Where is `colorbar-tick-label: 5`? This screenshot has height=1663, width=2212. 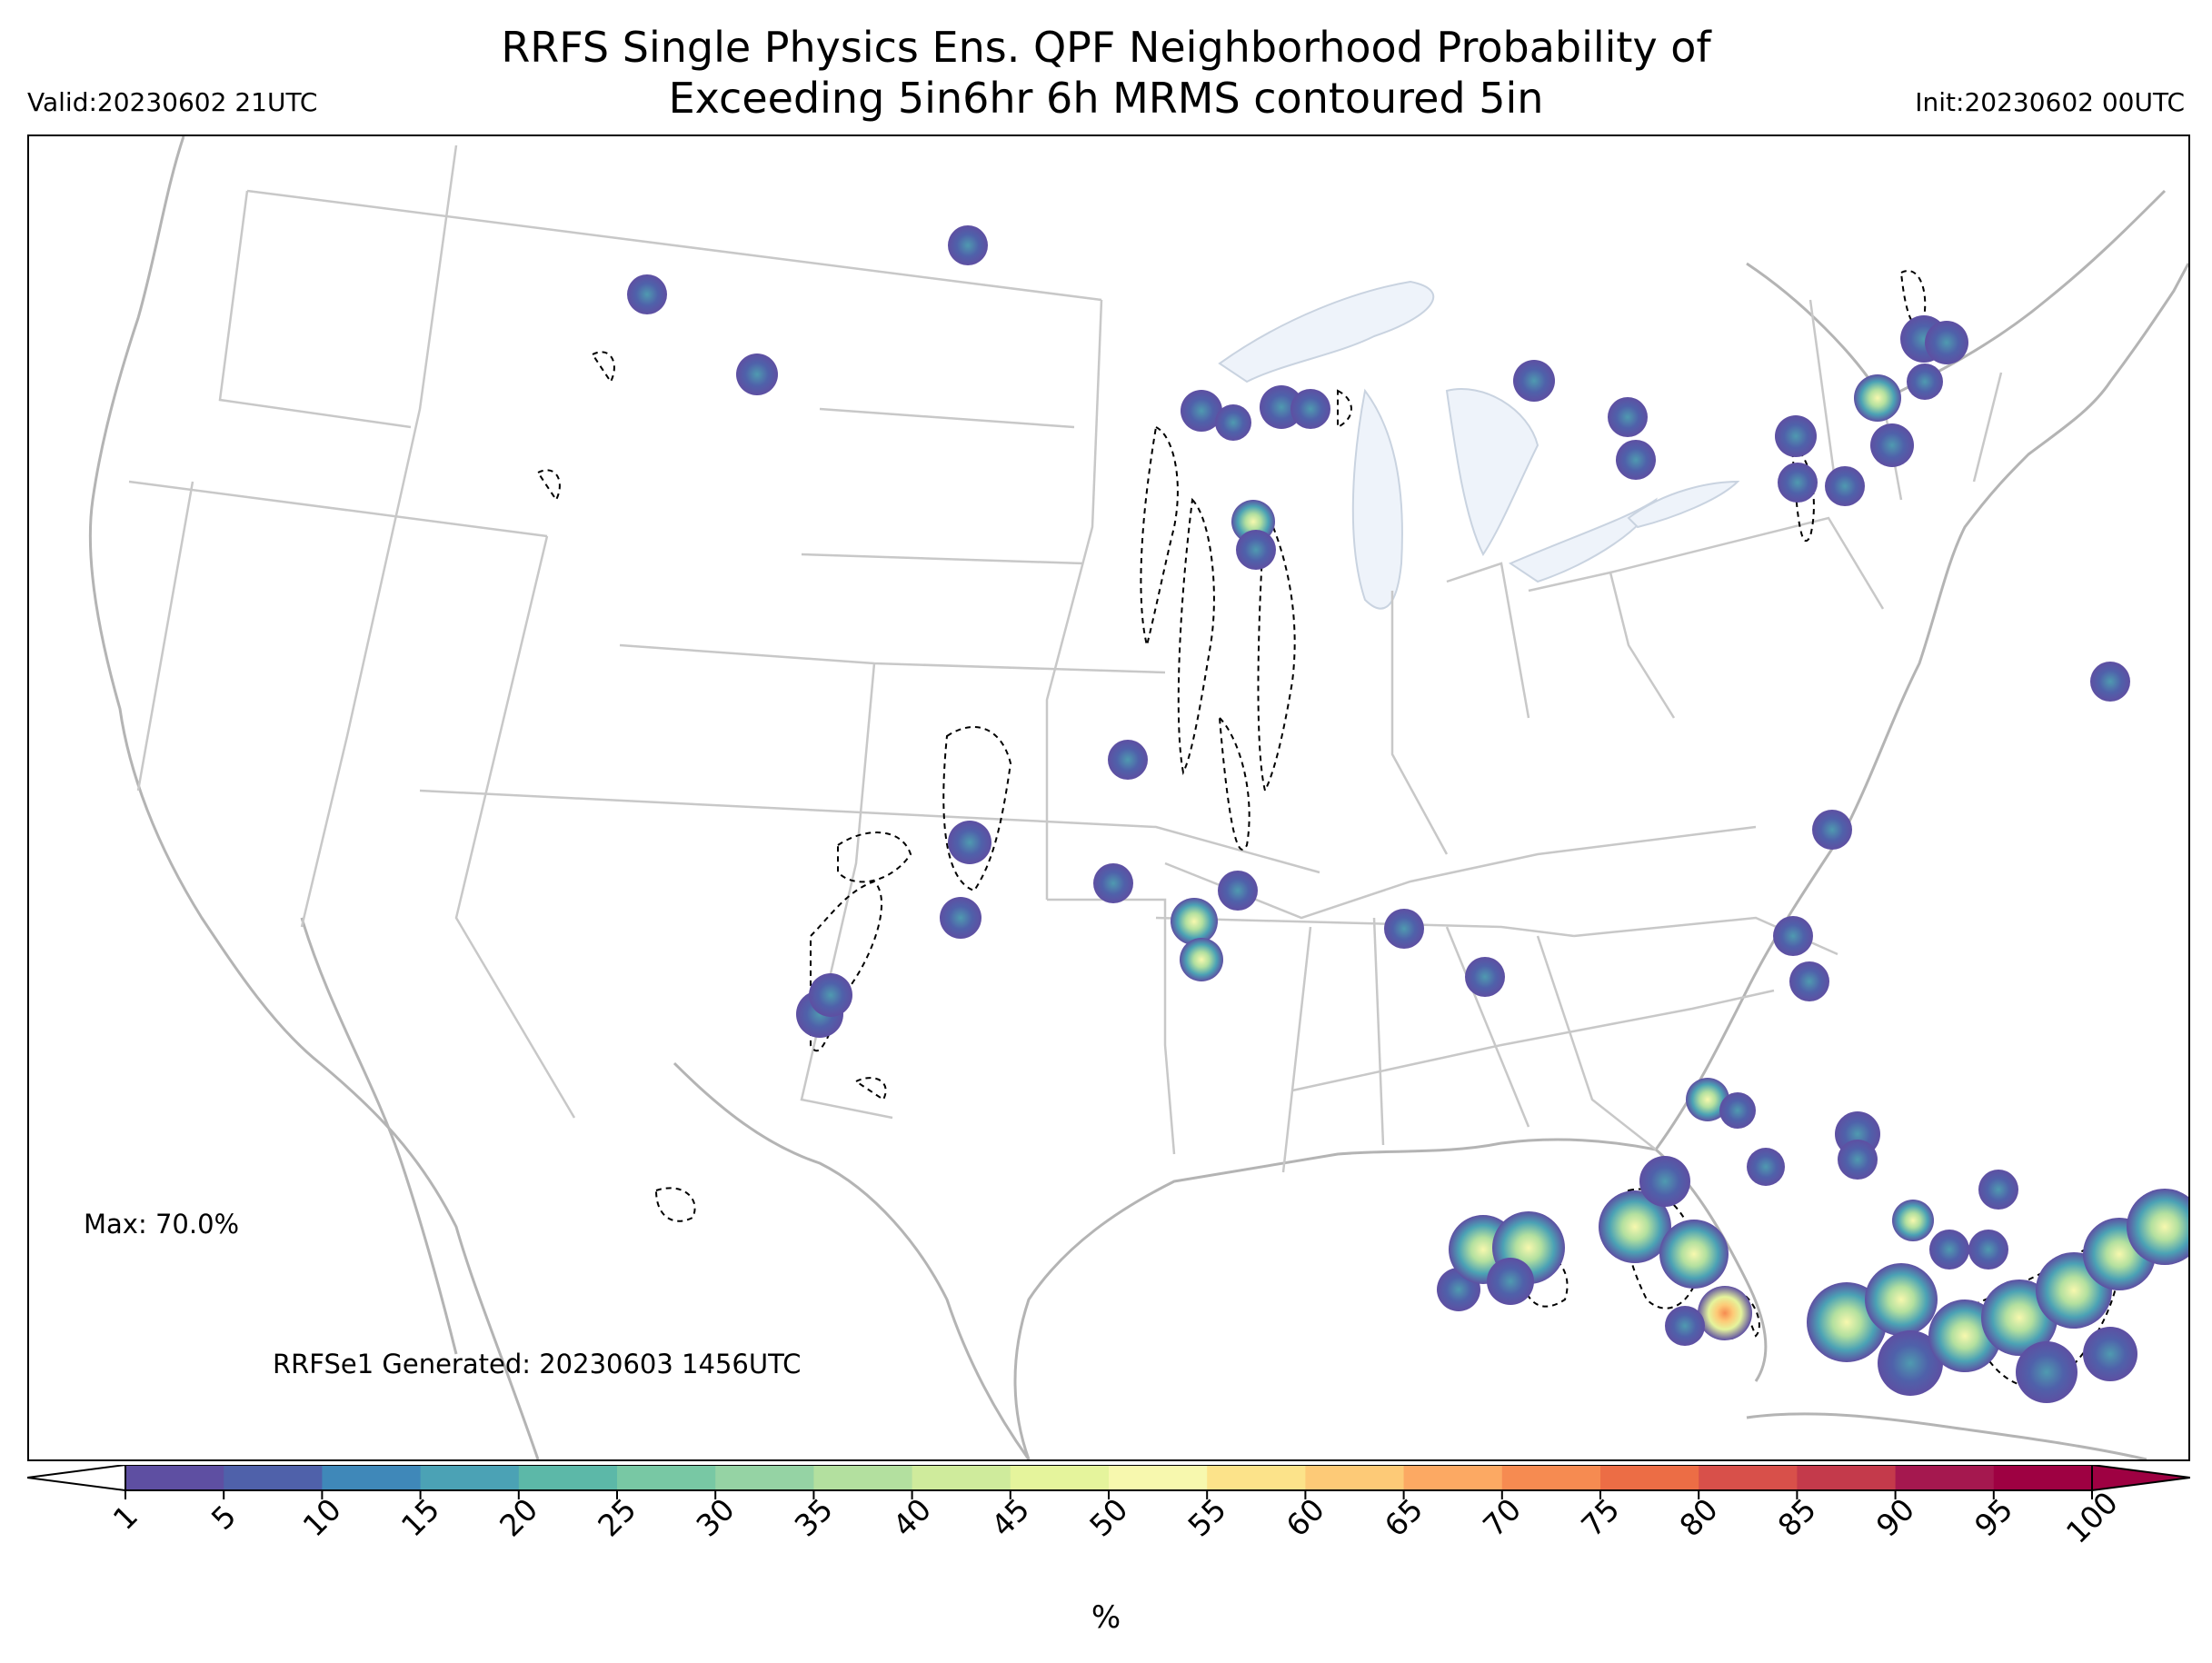
colorbar-tick-label: 5 is located at coordinates (223, 1518).